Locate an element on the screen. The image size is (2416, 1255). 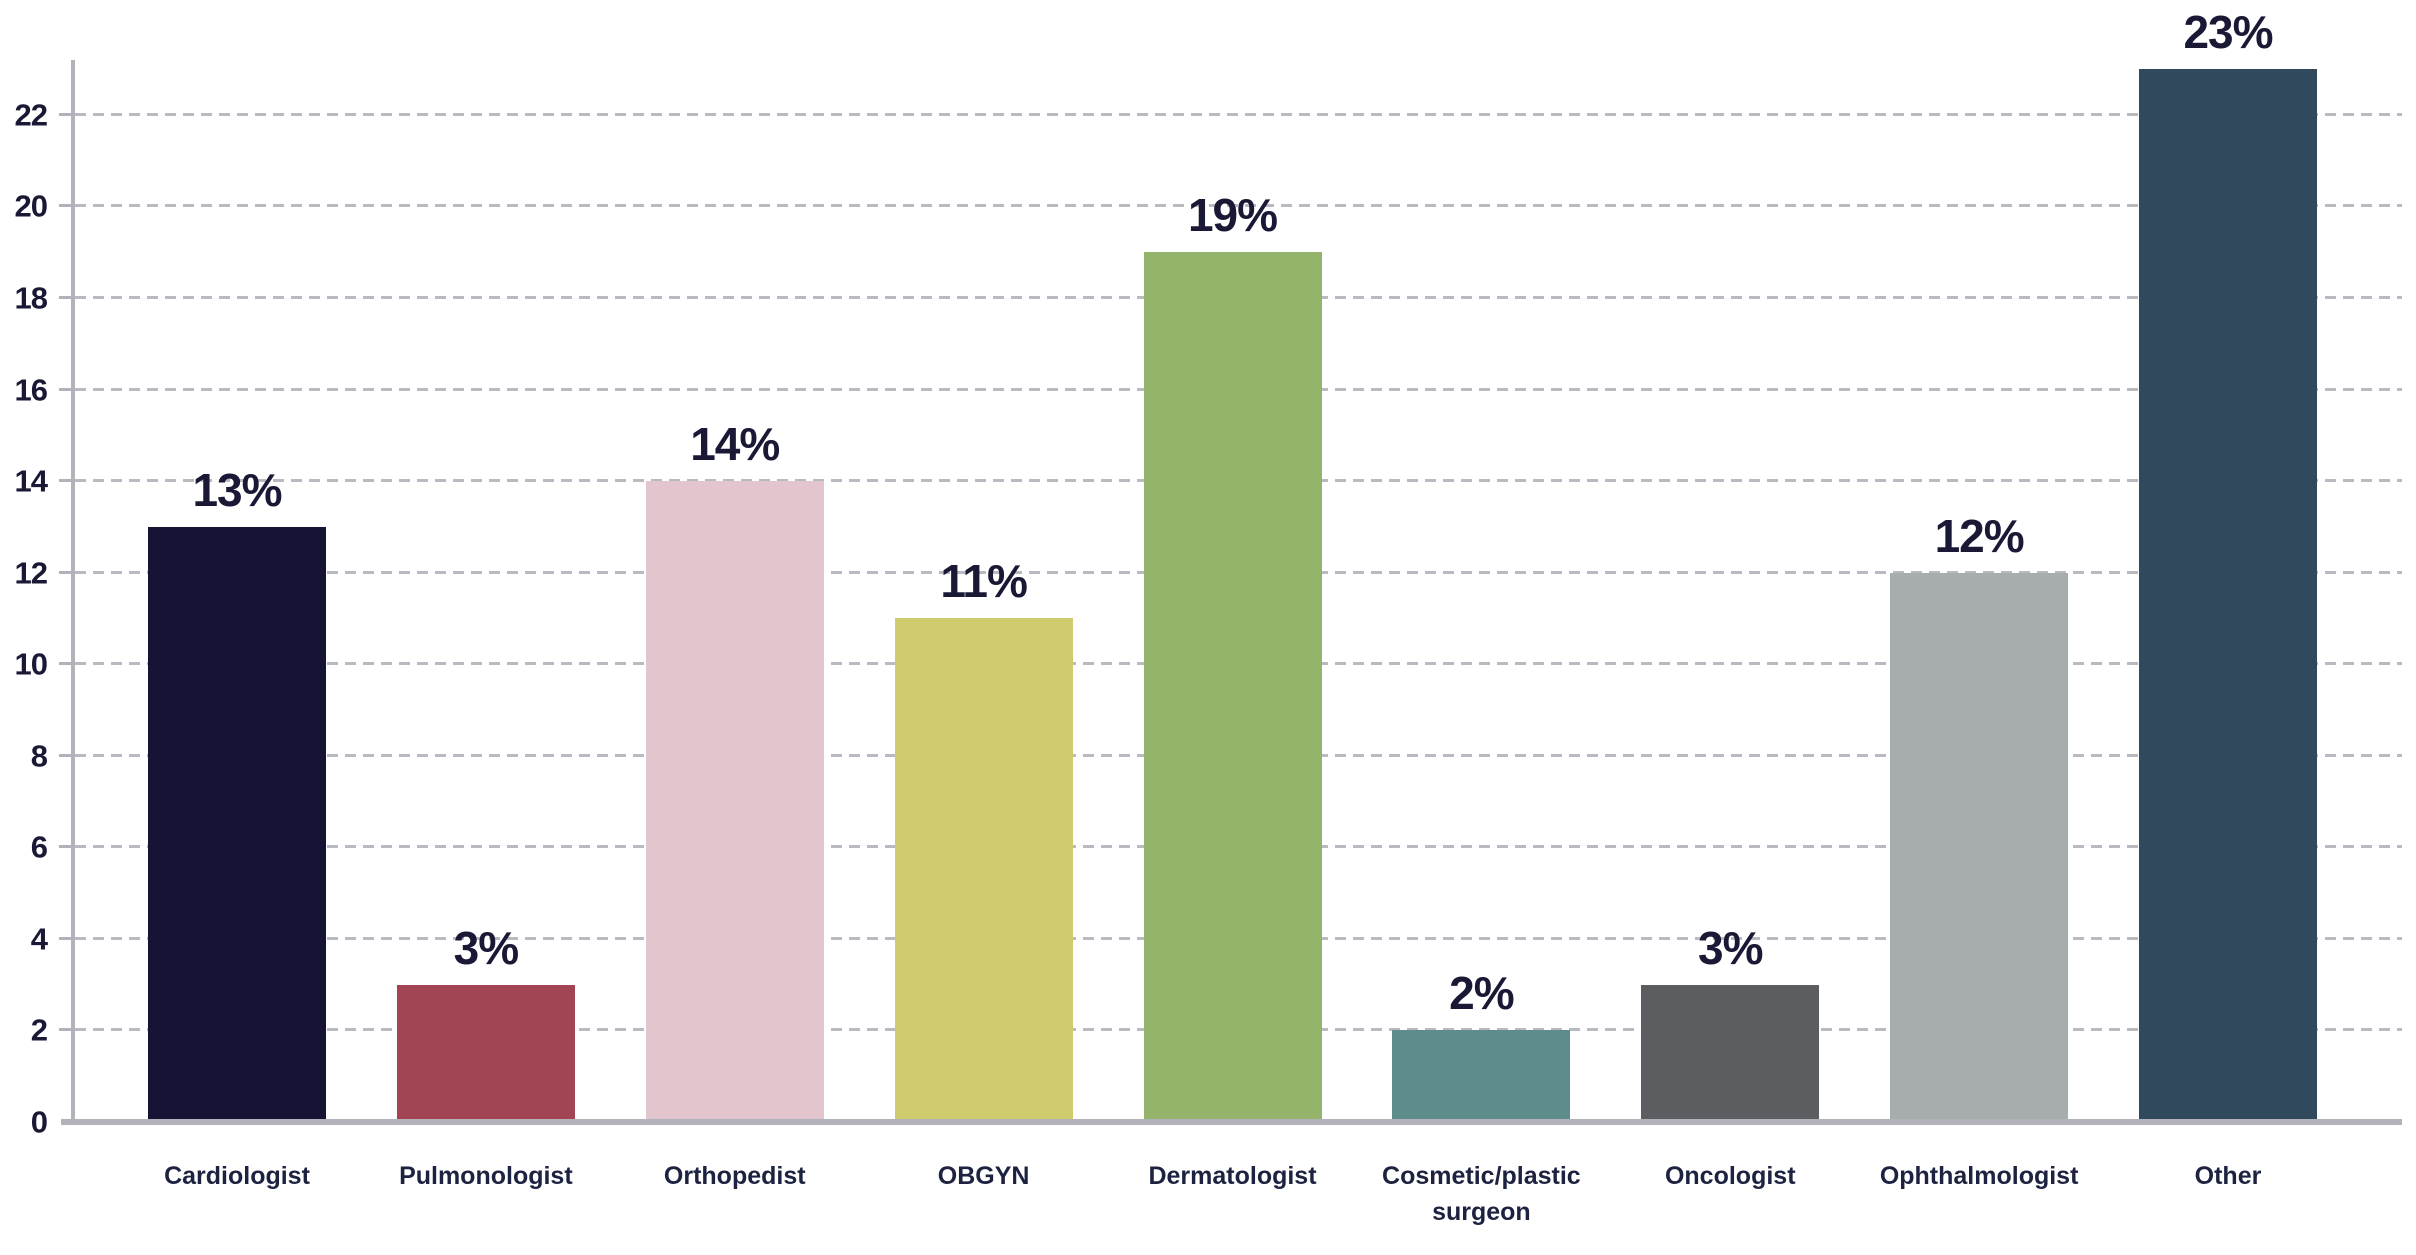
bar-slot: 23% is located at coordinates (2228, 565).